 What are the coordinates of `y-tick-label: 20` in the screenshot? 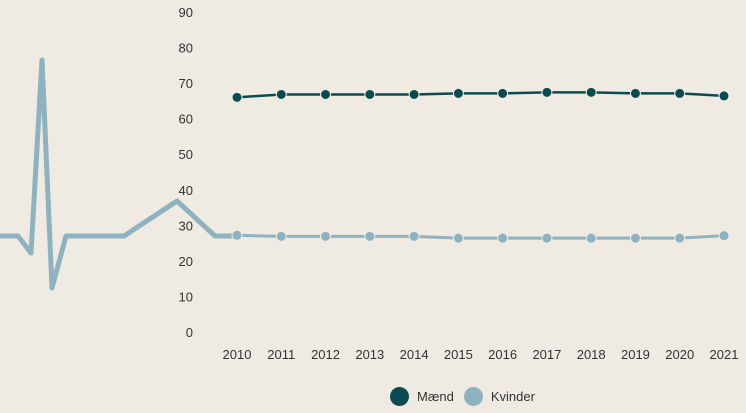 It's located at (186, 261).